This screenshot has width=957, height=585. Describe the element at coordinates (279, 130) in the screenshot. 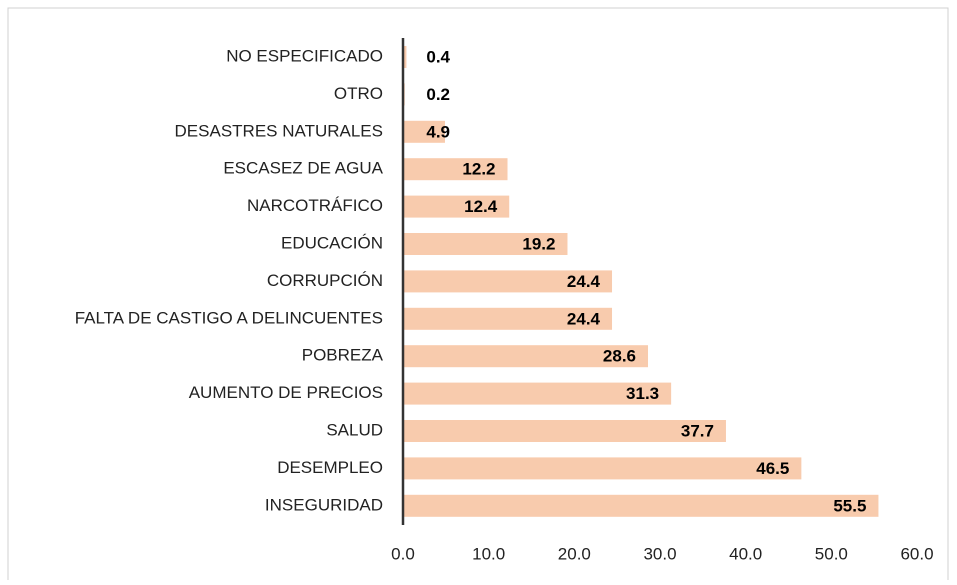

I see `y-tick-label: DESASTRES NATURALES` at that location.